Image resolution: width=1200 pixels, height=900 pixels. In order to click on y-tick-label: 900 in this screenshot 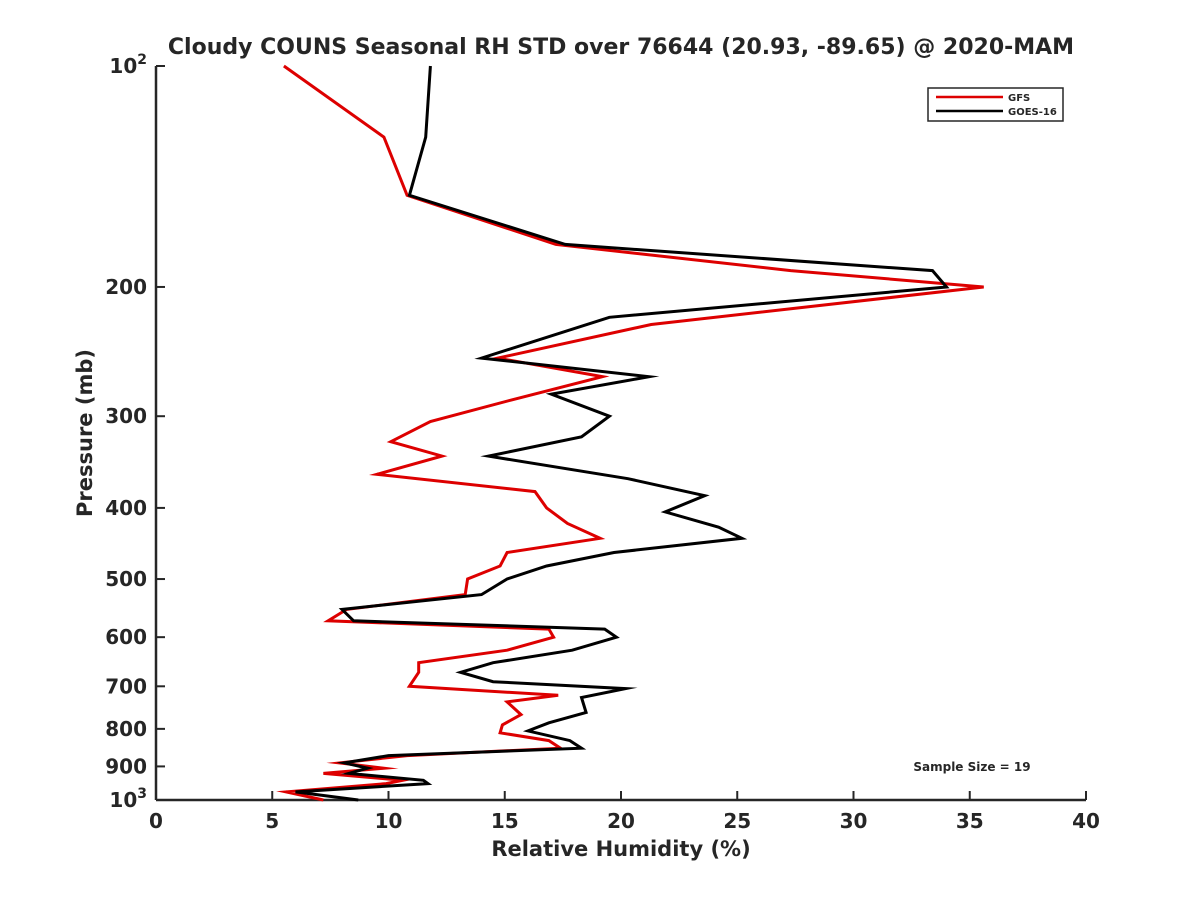, I will do `click(126, 766)`.